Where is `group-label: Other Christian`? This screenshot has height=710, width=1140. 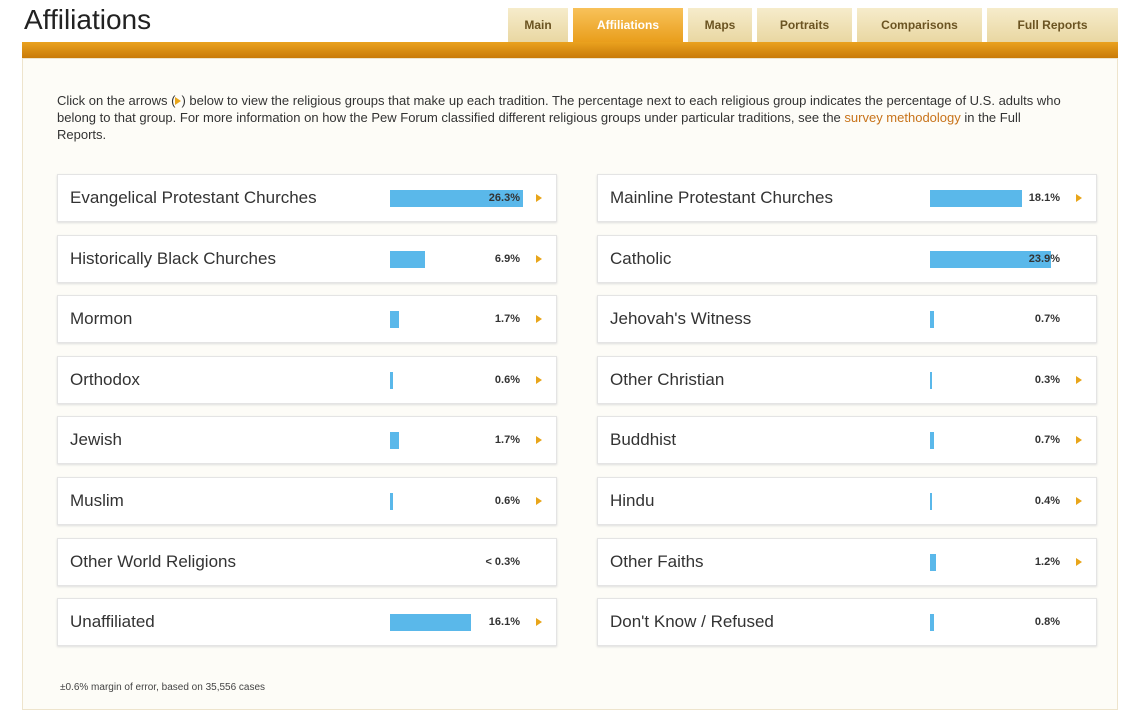
group-label: Other Christian is located at coordinates (667, 379).